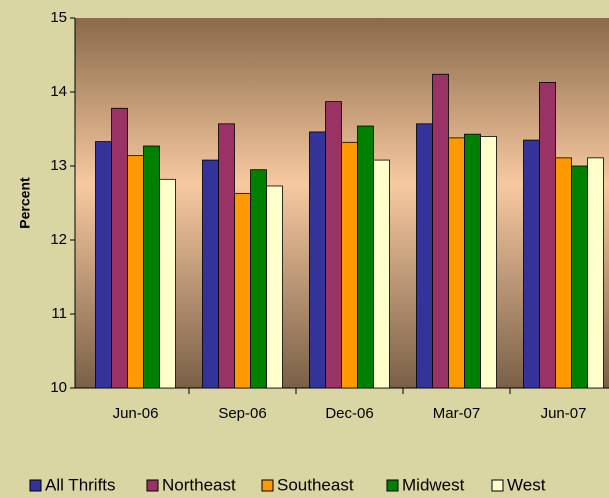  I want to click on x-tick-label: Sep-06, so click(242, 413).